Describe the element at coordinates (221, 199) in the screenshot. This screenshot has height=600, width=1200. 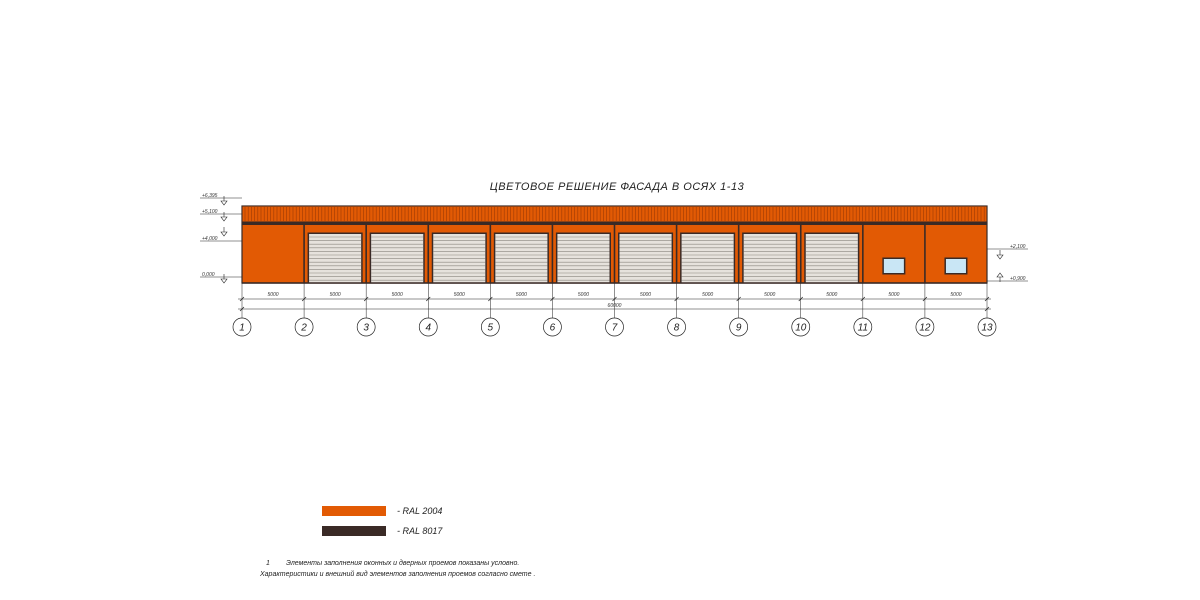
I see `level-mark-left: +6,395` at that location.